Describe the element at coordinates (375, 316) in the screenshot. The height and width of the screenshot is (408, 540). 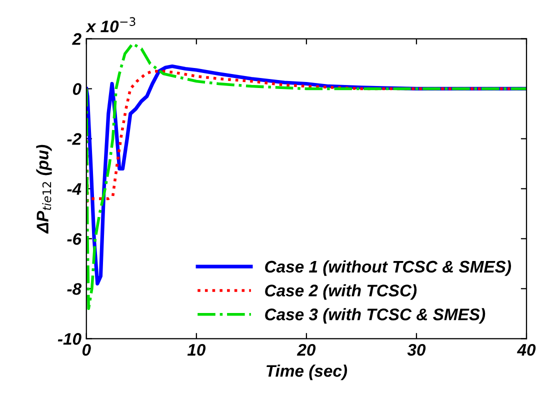
I see `legend-label: Case 3 (with TCSC & SMES)` at that location.